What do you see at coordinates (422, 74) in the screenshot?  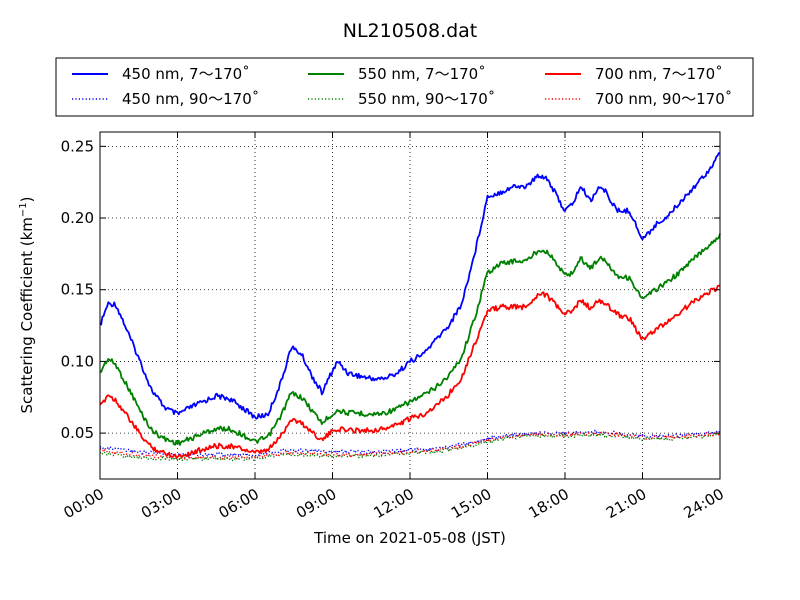 I see `legend-label: 550 nm, 7～170˚` at bounding box center [422, 74].